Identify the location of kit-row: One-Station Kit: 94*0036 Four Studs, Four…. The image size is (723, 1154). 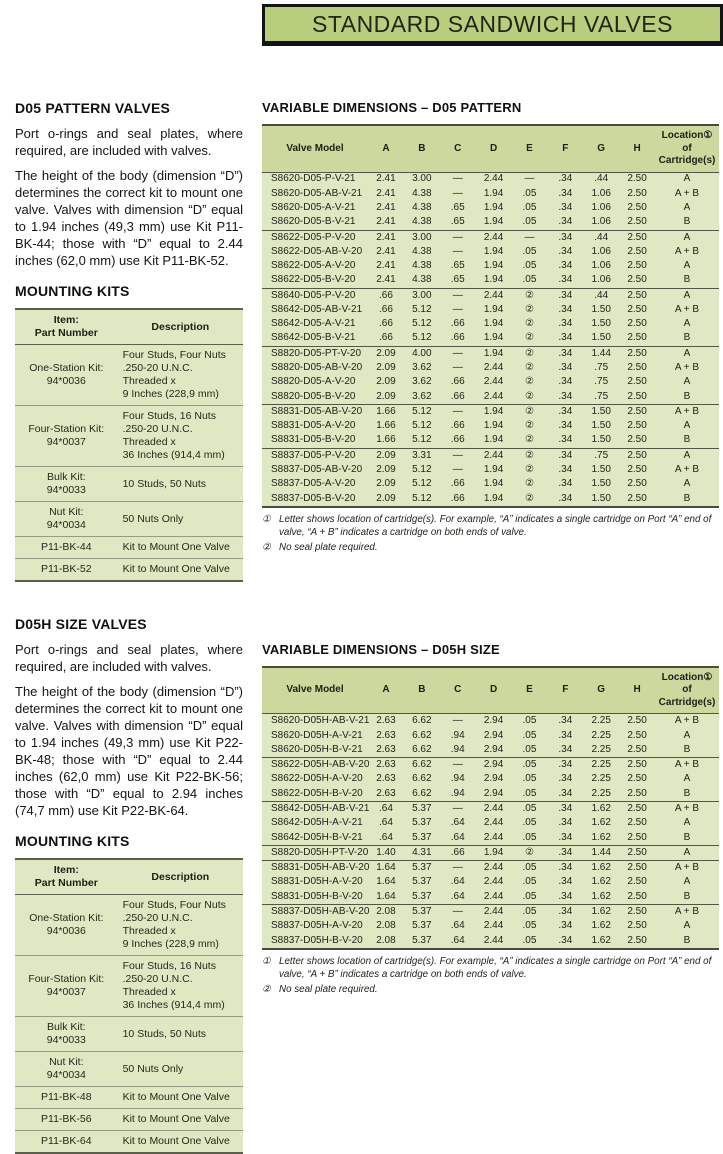
(129, 375).